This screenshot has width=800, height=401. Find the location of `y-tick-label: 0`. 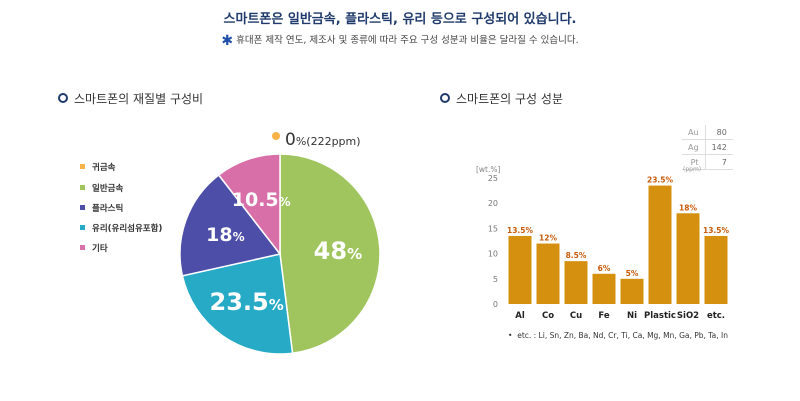

y-tick-label: 0 is located at coordinates (495, 304).